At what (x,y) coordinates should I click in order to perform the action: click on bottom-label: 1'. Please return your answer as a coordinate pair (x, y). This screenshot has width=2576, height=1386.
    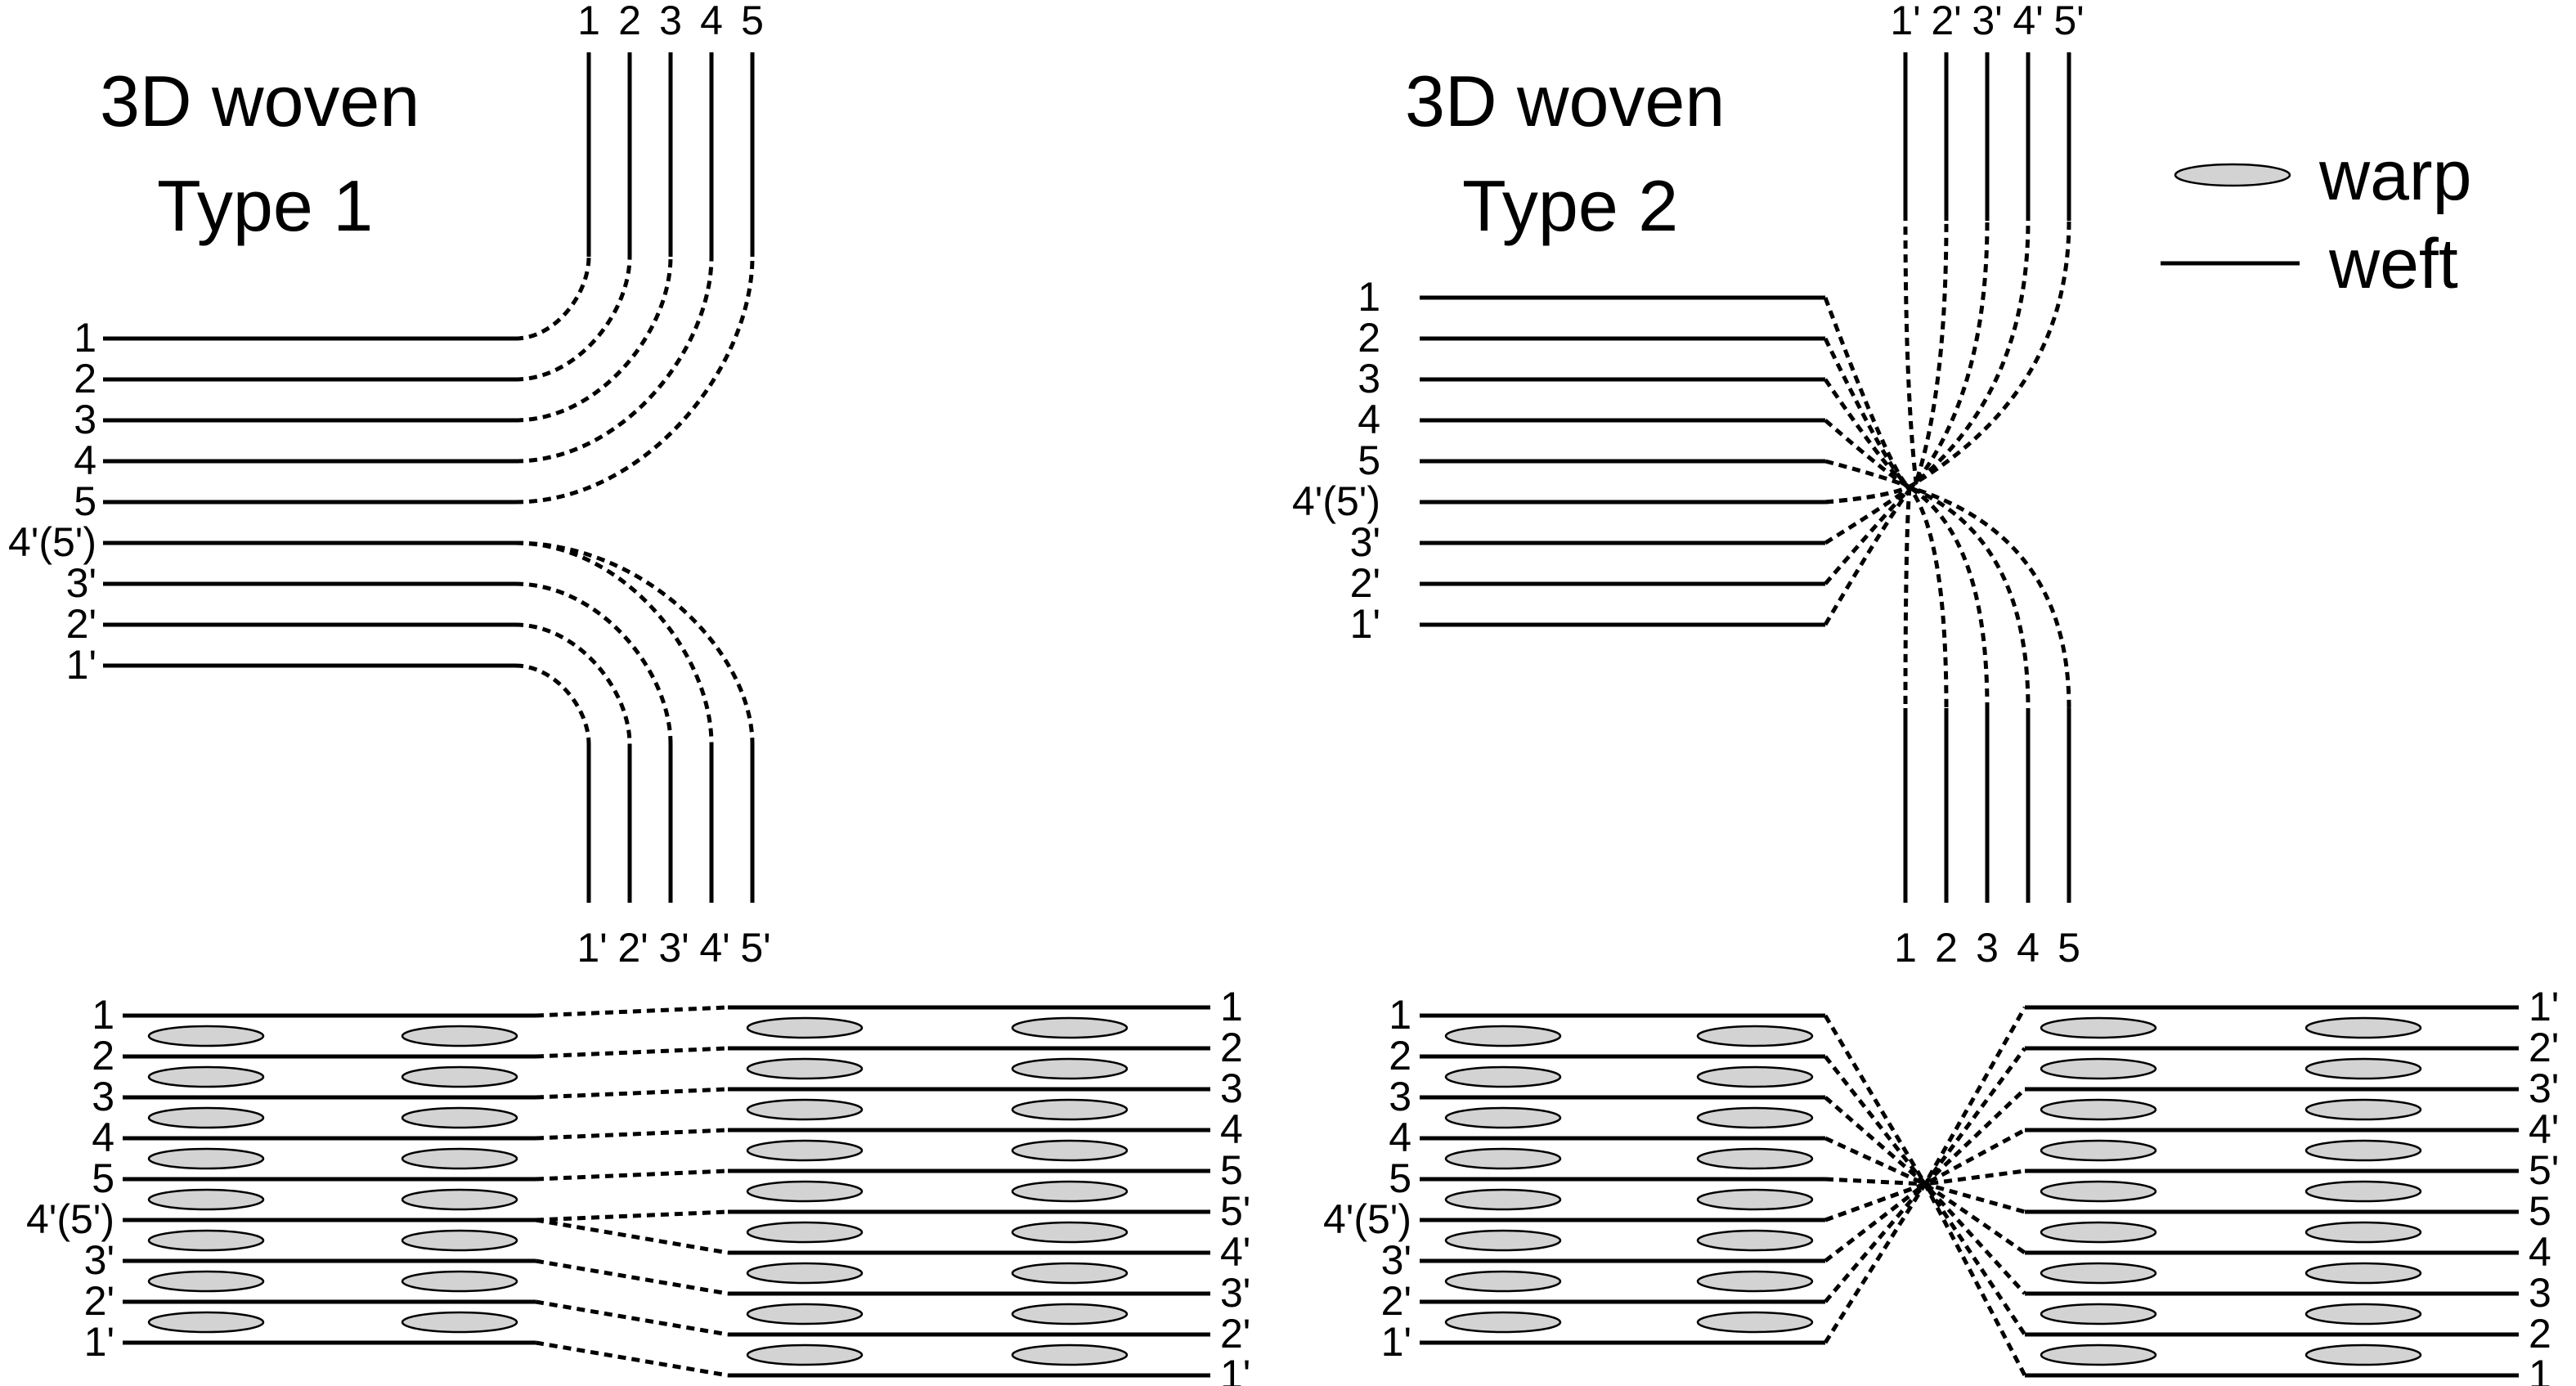
    Looking at the image, I should click on (592, 948).